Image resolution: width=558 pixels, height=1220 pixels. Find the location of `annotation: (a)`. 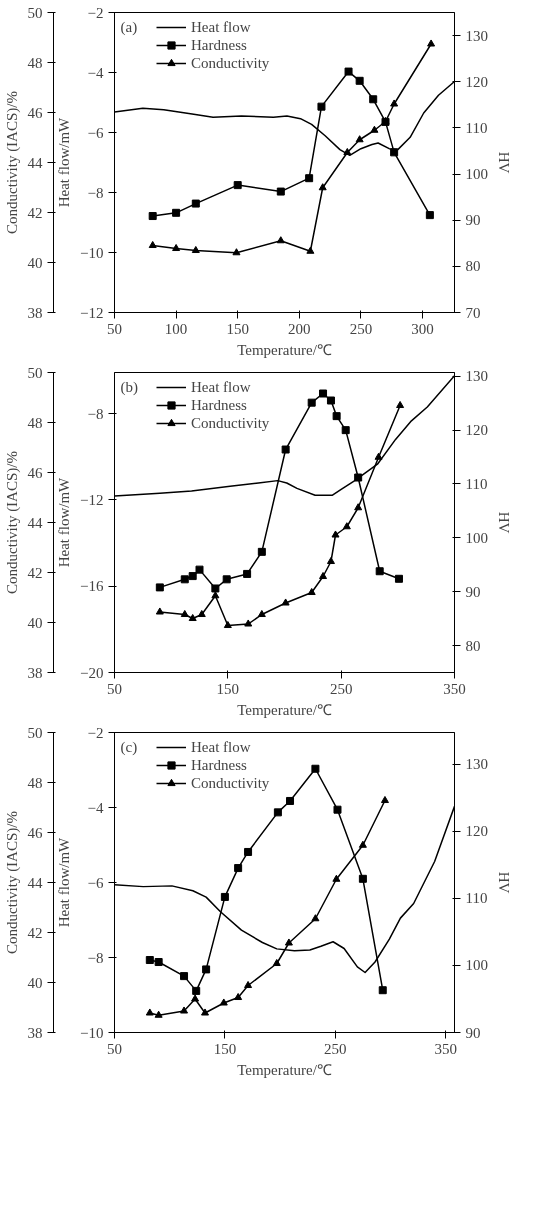

annotation: (a) is located at coordinates (129, 27).